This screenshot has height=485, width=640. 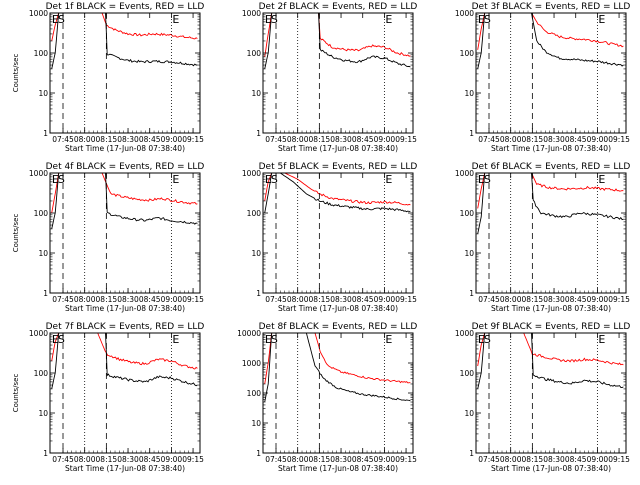 I want to click on panel-title: Det 6f BLACK = Events, RED = LLD, so click(x=551, y=167).